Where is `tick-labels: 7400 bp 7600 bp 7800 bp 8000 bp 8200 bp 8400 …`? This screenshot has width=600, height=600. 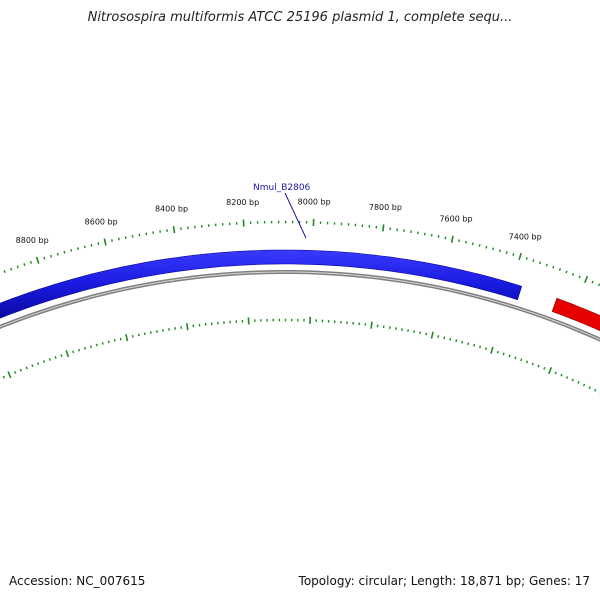 tick-labels: 7400 bp 7600 bp 7800 bp 8000 bp 8200 bp 8400 … is located at coordinates (279, 222).